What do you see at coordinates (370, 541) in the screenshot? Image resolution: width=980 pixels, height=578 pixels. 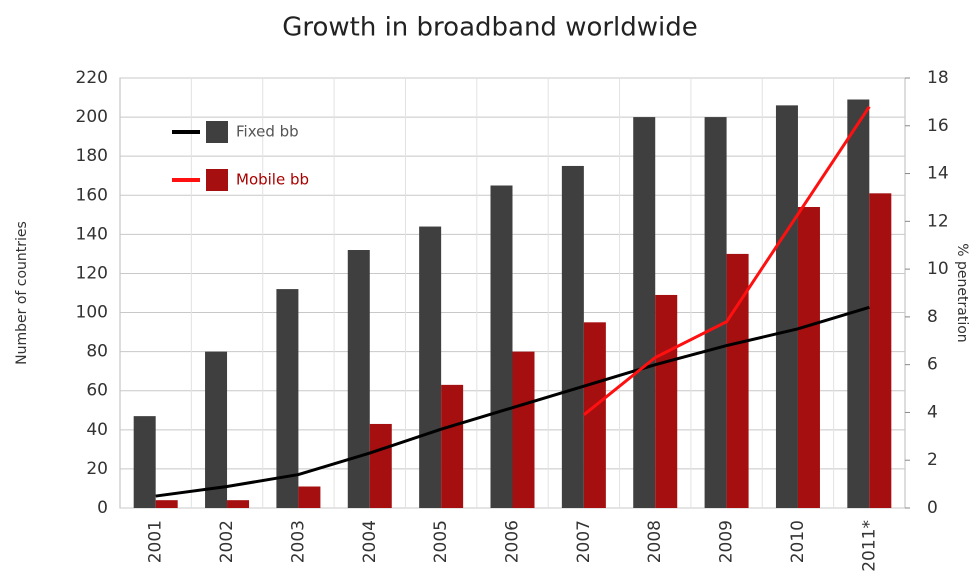 I see `x-tick-label: 2004` at bounding box center [370, 541].